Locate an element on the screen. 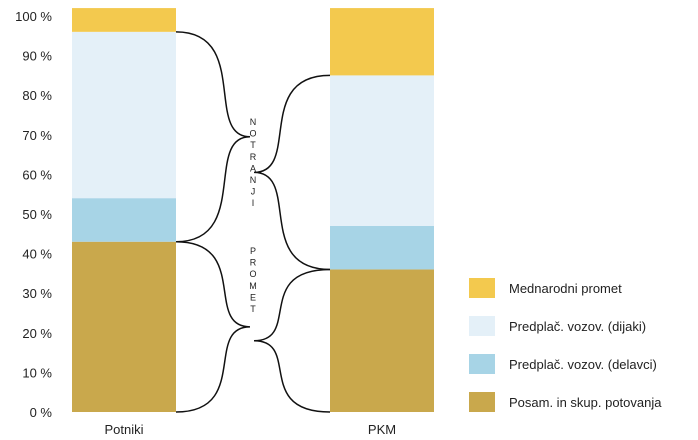 The width and height of the screenshot is (698, 440). y-tick-label: 40 % is located at coordinates (37, 254).